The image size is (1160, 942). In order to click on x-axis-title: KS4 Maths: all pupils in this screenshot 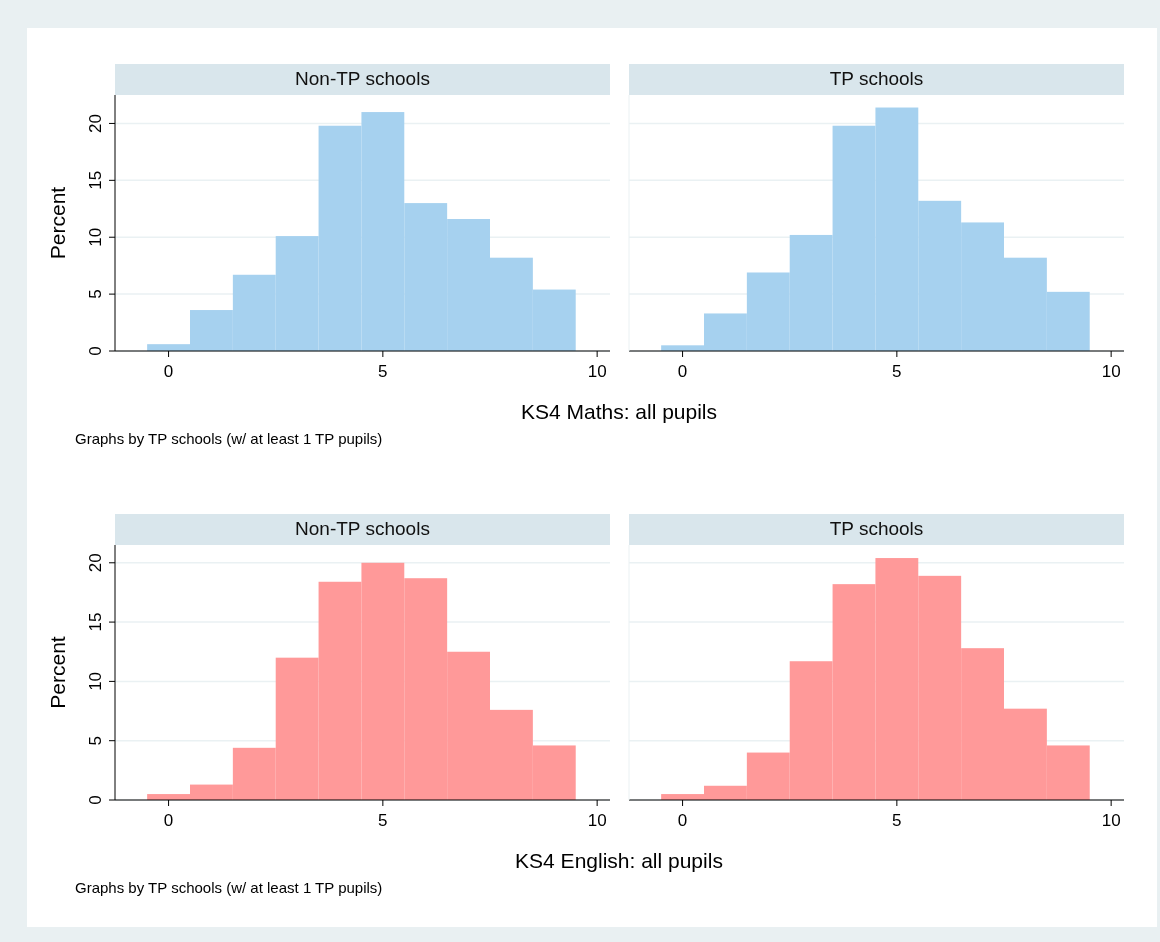, I will do `click(619, 411)`.